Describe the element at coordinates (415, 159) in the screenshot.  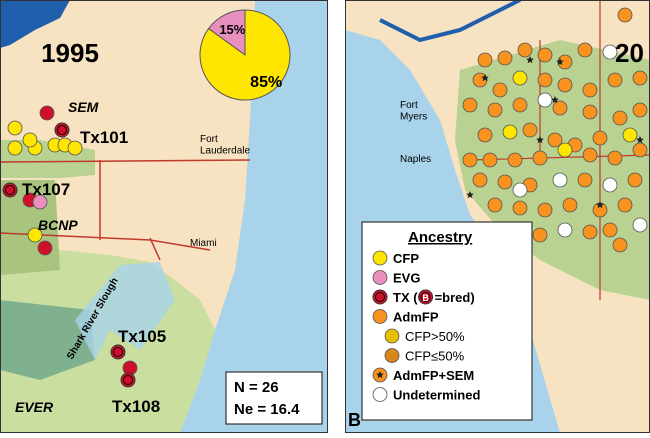
I see `place-label: Naples` at that location.